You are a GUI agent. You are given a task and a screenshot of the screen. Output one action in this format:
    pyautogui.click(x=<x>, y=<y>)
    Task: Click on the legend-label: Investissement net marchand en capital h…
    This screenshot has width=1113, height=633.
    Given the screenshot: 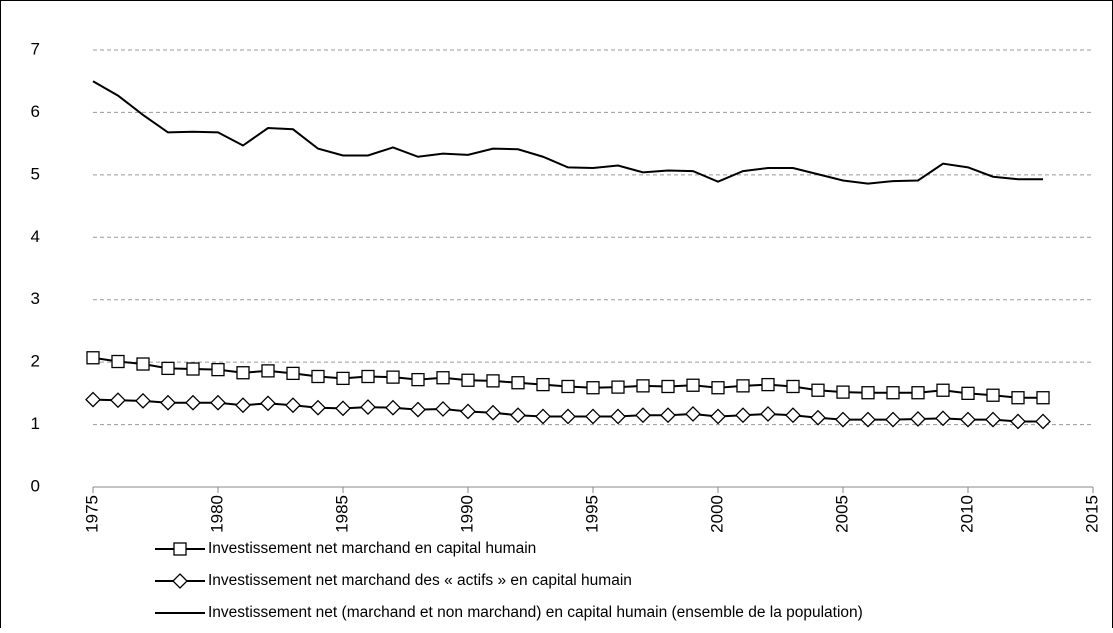 What is the action you would take?
    pyautogui.click(x=372, y=548)
    